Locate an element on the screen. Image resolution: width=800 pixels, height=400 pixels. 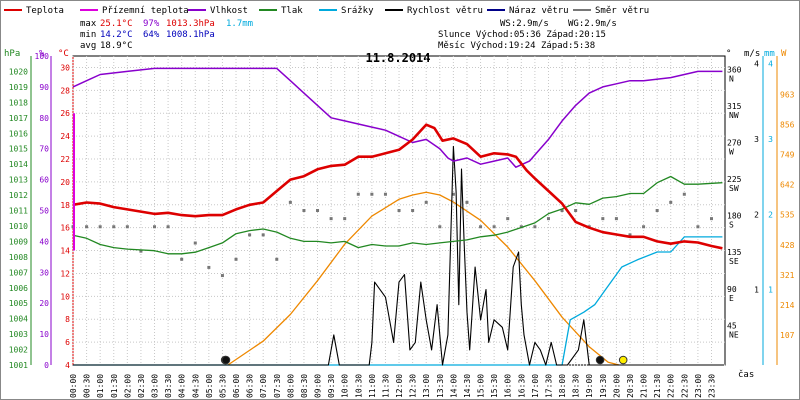
pressure-tick-label: 1002 is located at coordinates (18, 350).